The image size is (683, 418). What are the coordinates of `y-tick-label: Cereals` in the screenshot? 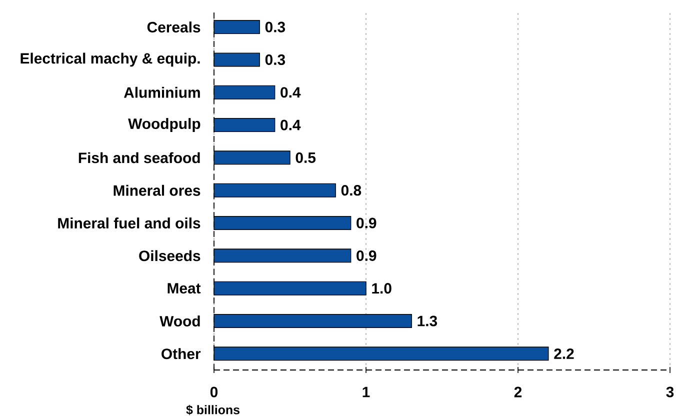 It's located at (173, 27).